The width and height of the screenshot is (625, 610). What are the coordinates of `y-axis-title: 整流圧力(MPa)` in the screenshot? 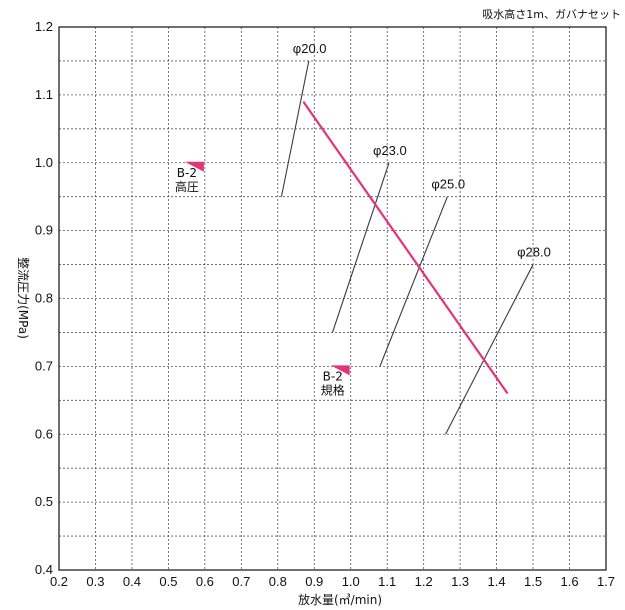 It's located at (23, 298).